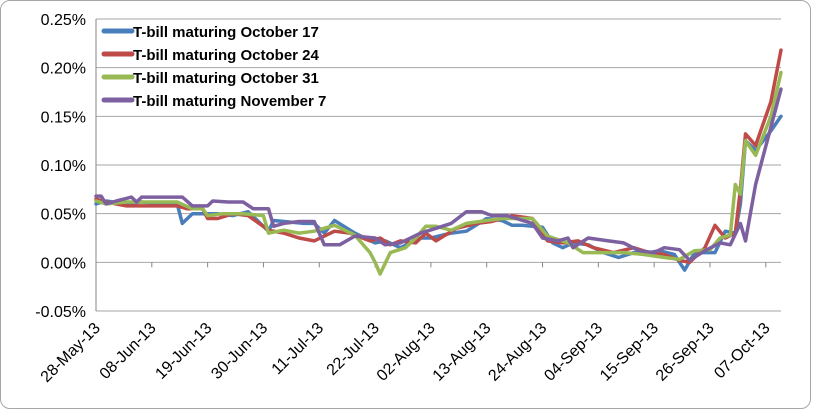 This screenshot has height=411, width=813. I want to click on x-tick-label: 26-Sep-13, so click(685, 352).